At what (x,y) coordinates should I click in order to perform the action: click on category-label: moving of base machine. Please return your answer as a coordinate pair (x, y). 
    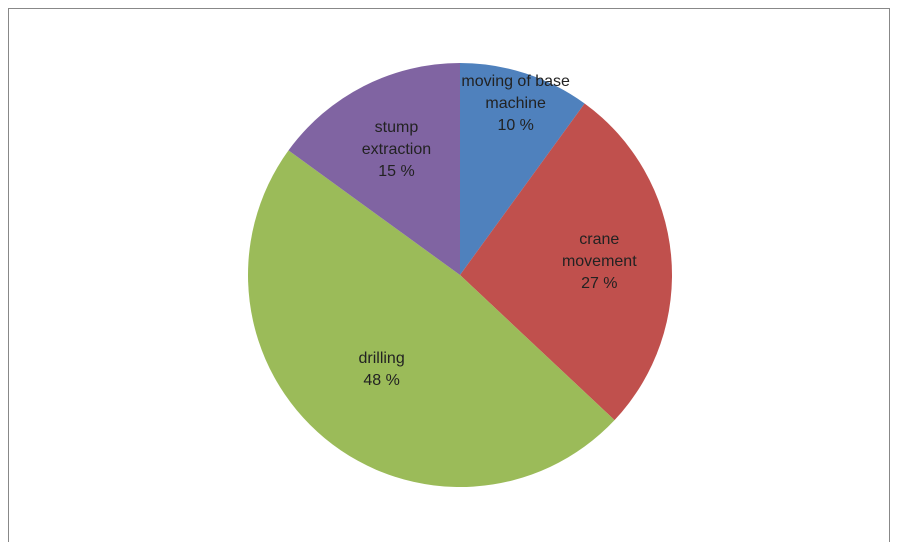
    Looking at the image, I should click on (515, 92).